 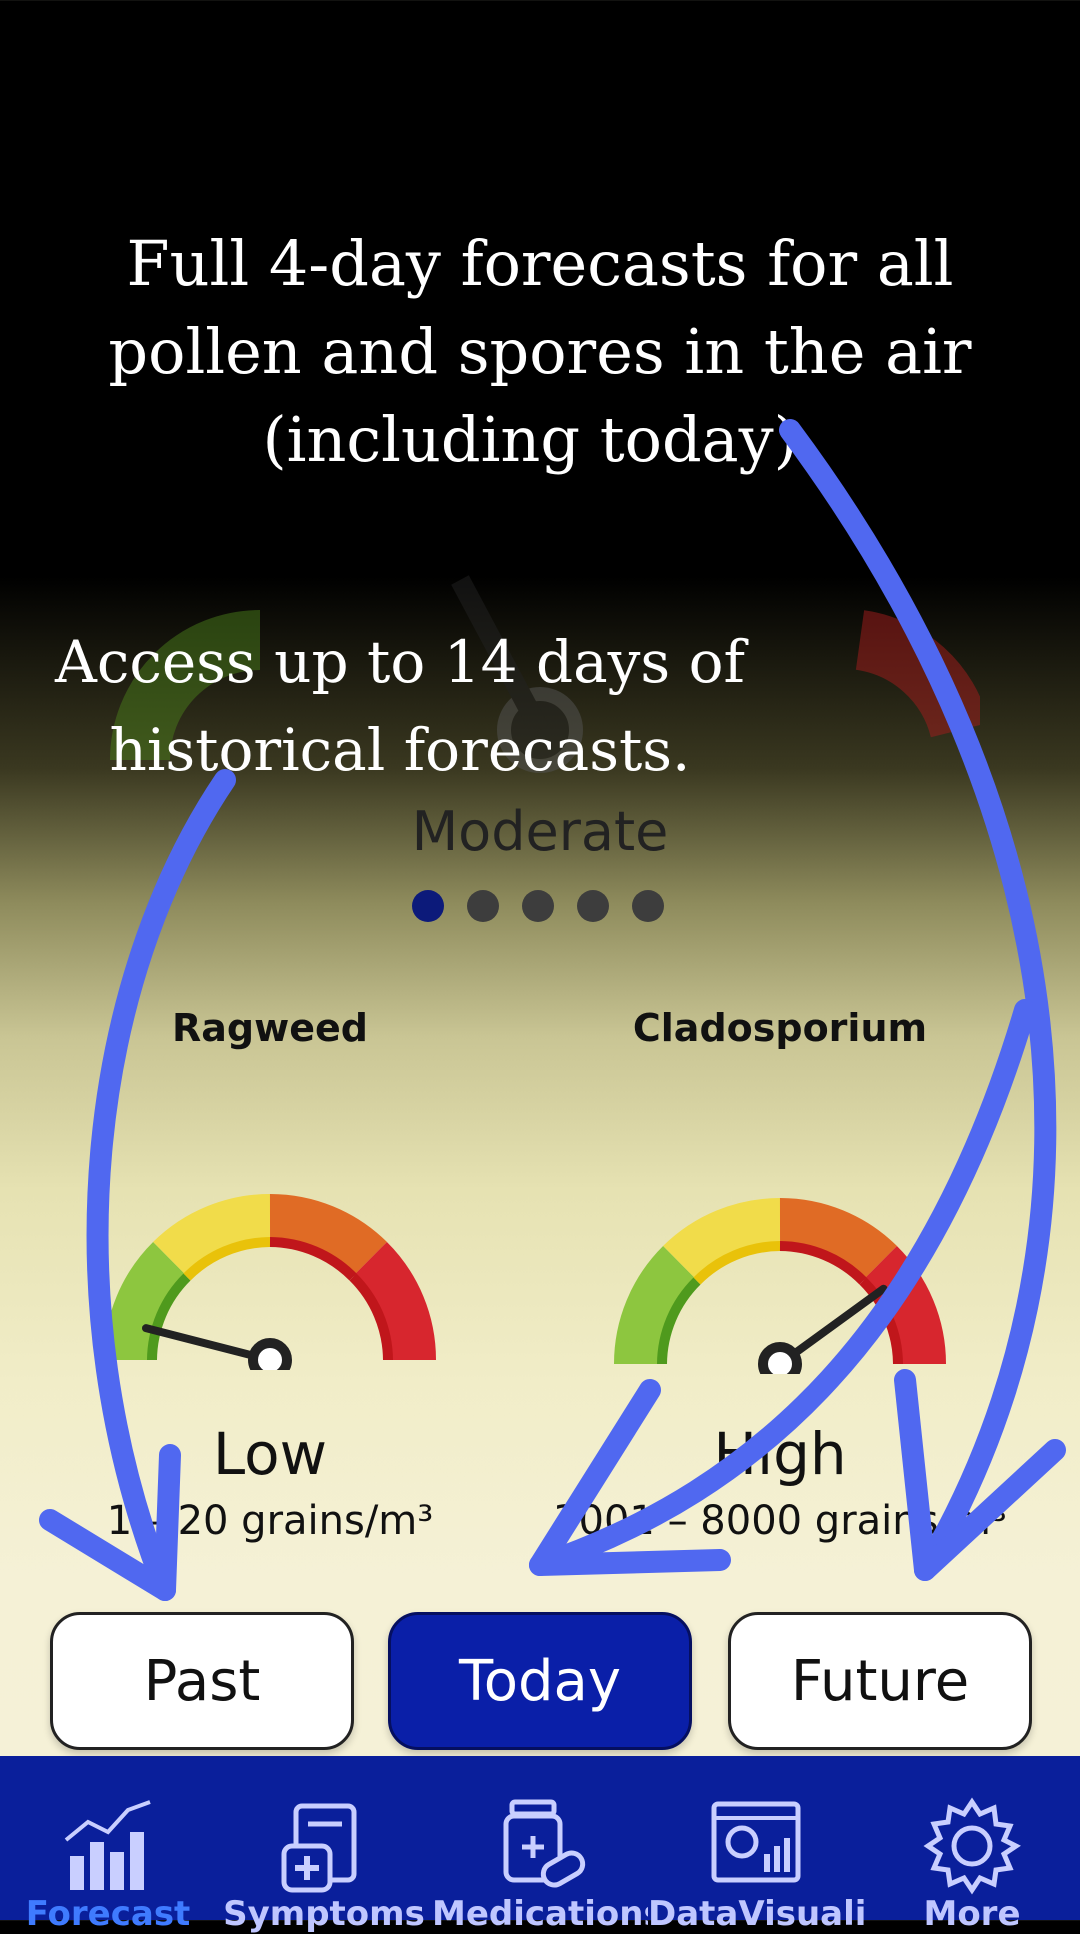 I want to click on page-indicator, so click(x=538, y=906).